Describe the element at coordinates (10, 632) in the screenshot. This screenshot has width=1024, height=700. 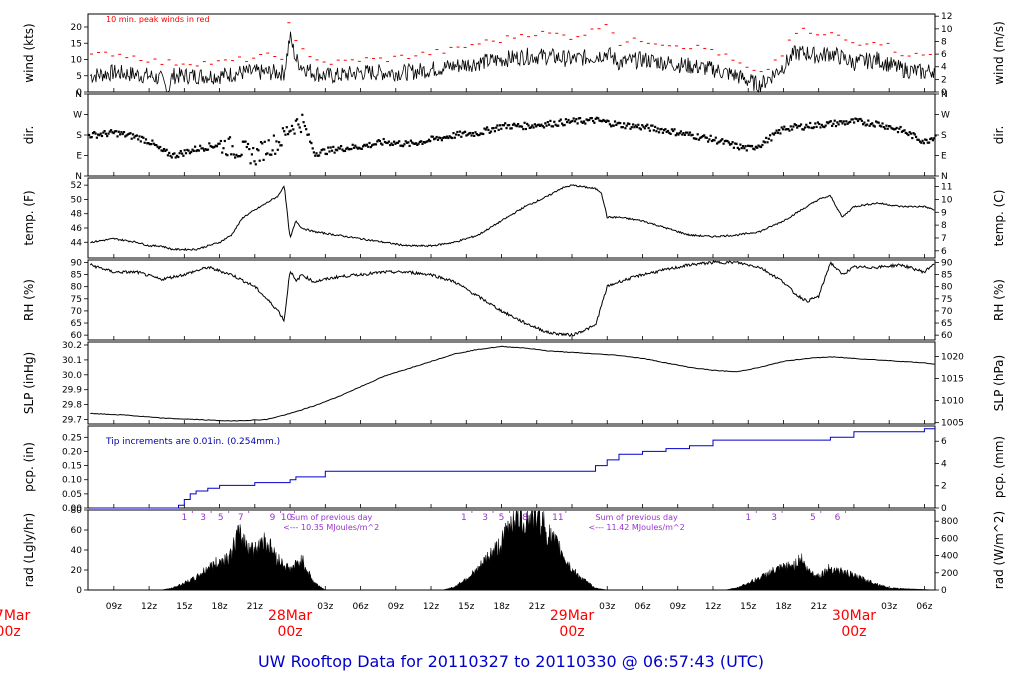
I see `date-sub-label: 00z` at that location.